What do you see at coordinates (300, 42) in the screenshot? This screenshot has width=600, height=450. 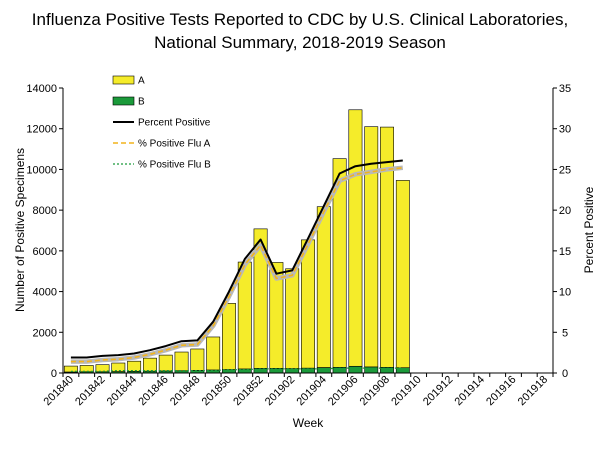 I see `chart-subtitle: National Summary, 2018-2019 Season` at bounding box center [300, 42].